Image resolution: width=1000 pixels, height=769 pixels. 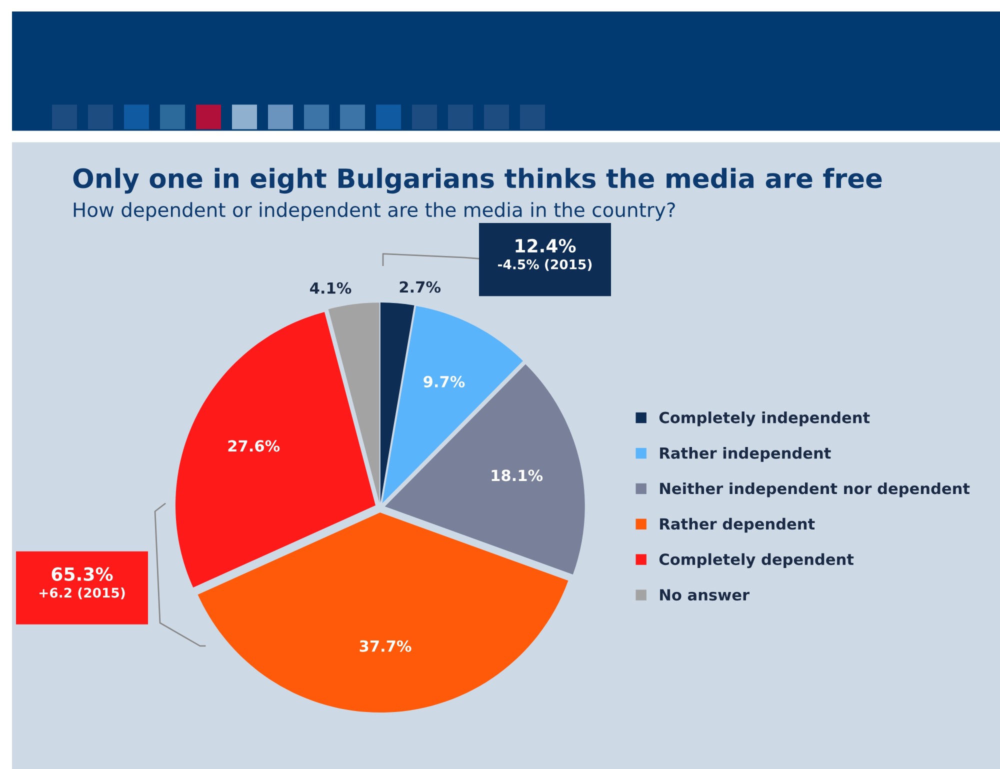 What do you see at coordinates (444, 382) in the screenshot?
I see `data-label: 9.7%` at bounding box center [444, 382].